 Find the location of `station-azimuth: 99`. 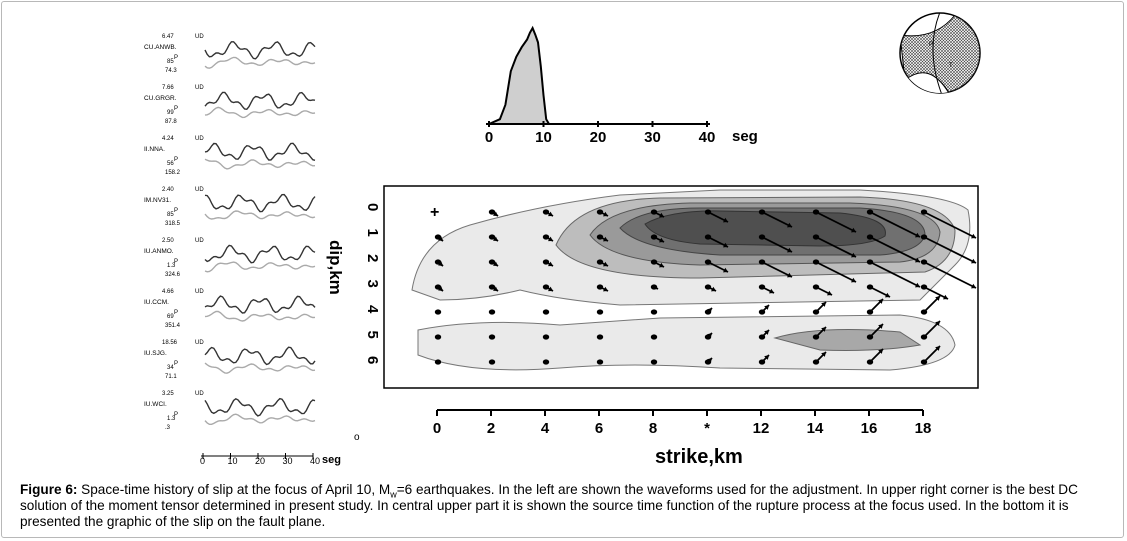

station-azimuth: 99 is located at coordinates (170, 113).